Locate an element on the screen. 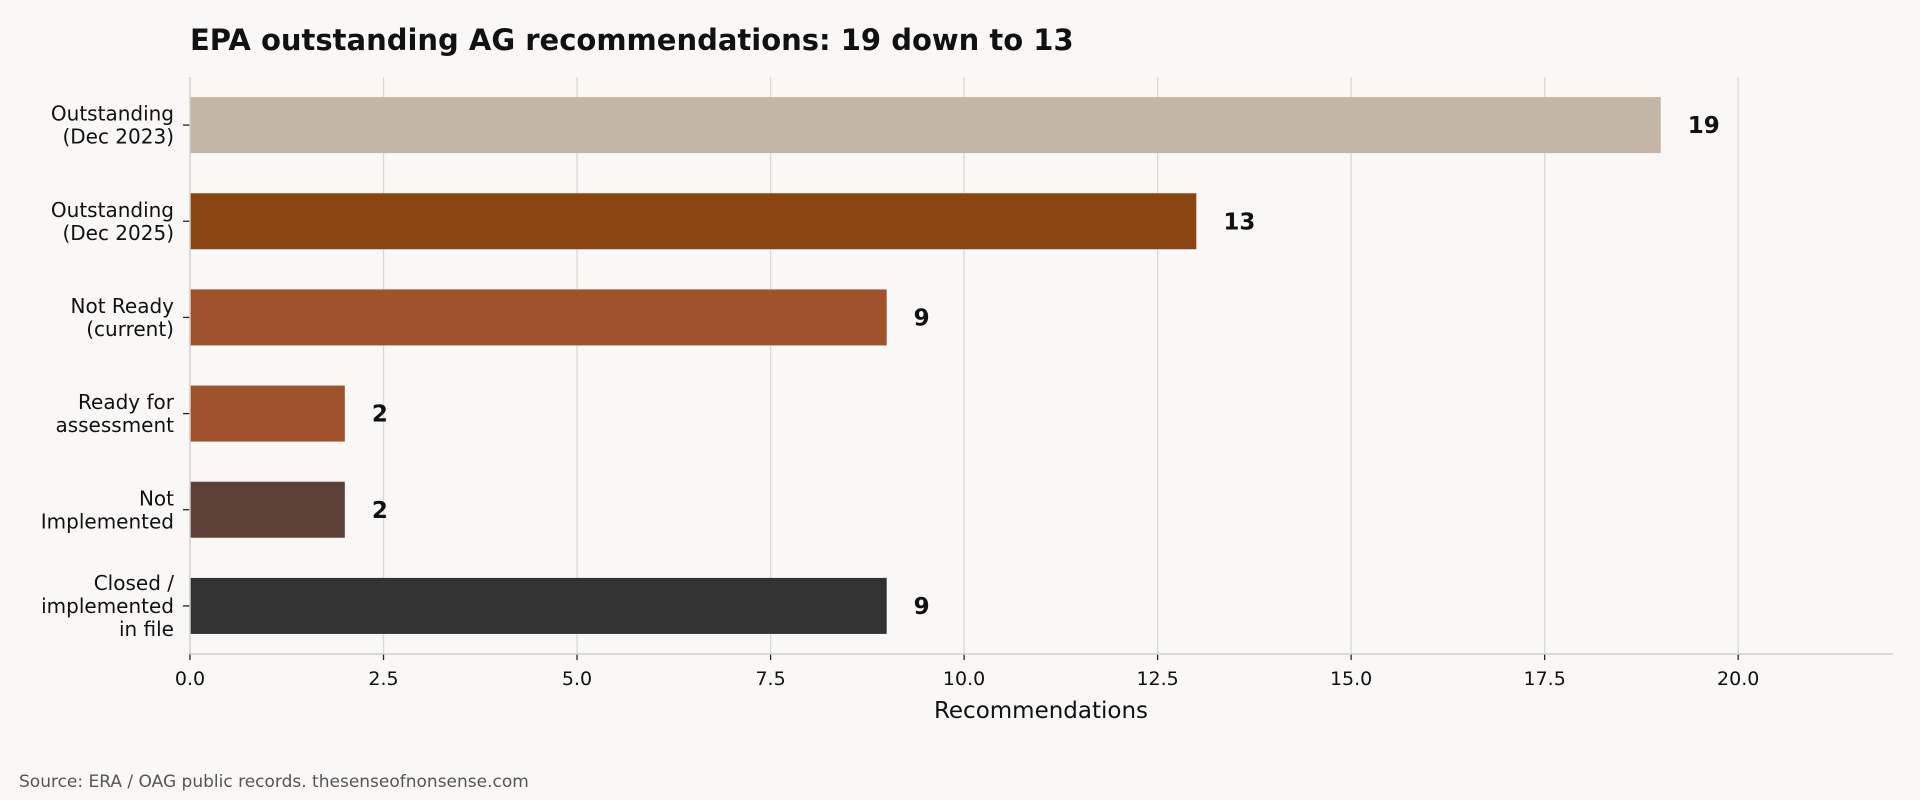 Image resolution: width=1920 pixels, height=800 pixels. category-label-line: Implemented is located at coordinates (107, 521).